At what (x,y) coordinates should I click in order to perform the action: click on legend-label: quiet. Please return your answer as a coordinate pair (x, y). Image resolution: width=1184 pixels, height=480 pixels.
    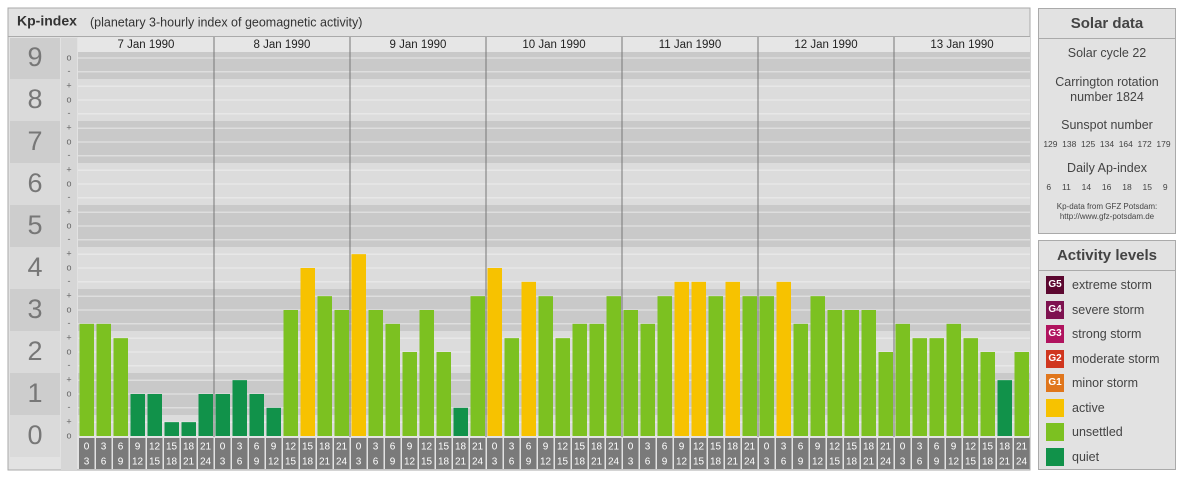
    Looking at the image, I should click on (1086, 456).